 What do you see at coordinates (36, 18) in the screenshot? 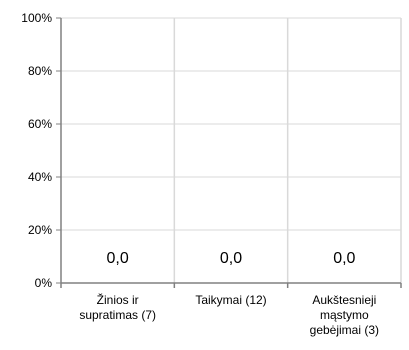
I see `y-tick-label: 100%` at bounding box center [36, 18].